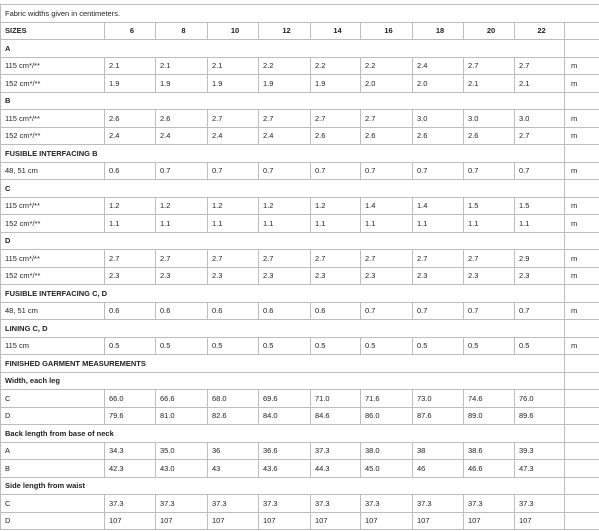  I want to click on row-label: 48, 51 cm, so click(52, 310).